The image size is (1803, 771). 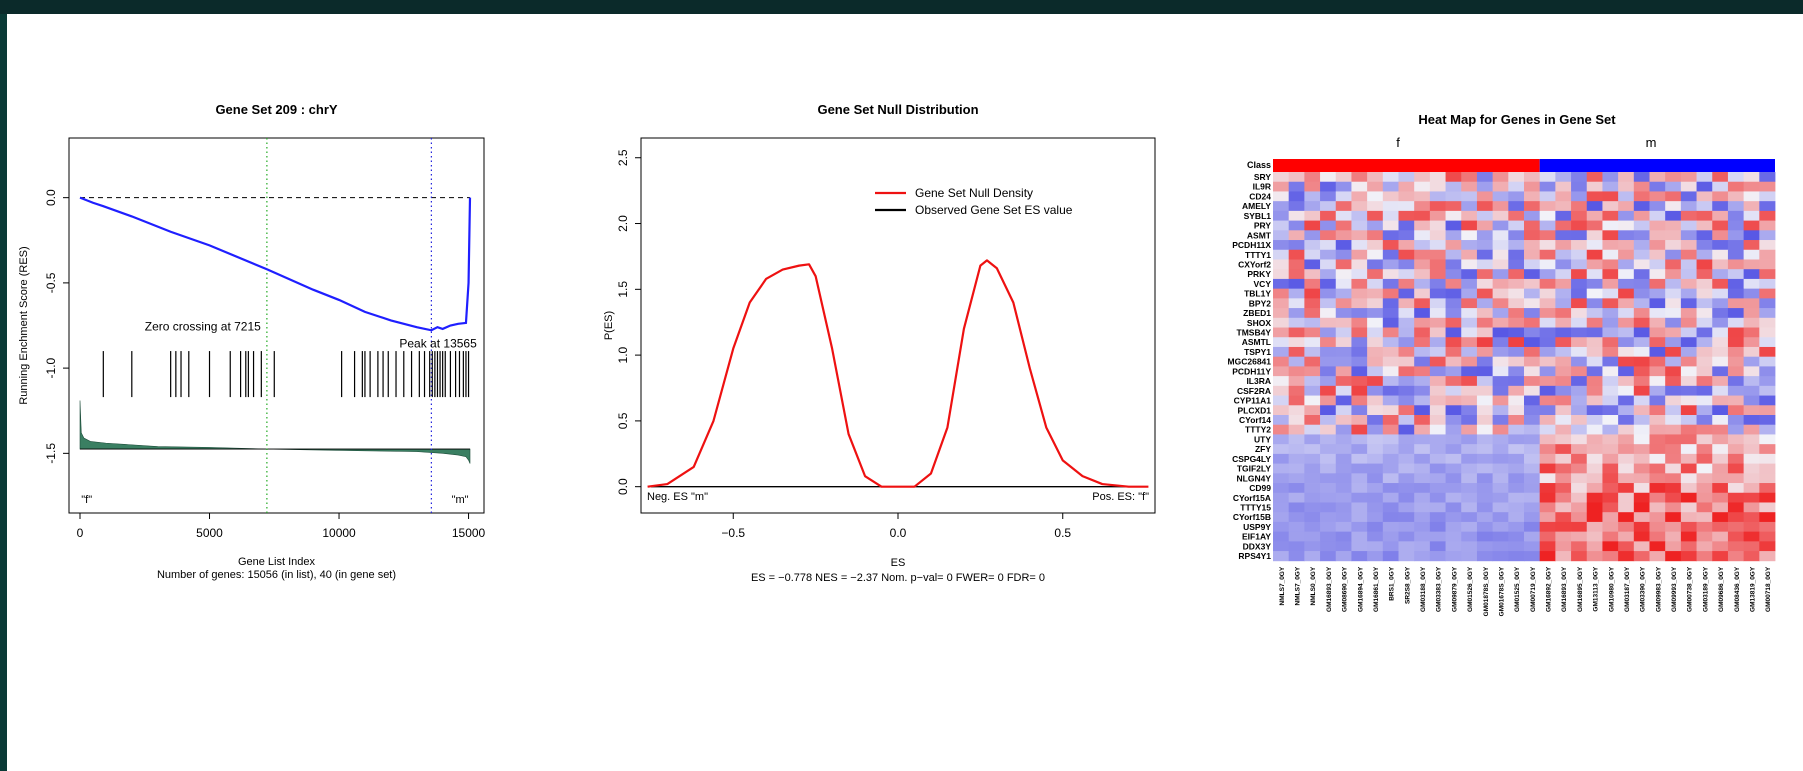 I want to click on neg-es-label: Neg. ES "m", so click(x=677, y=497).